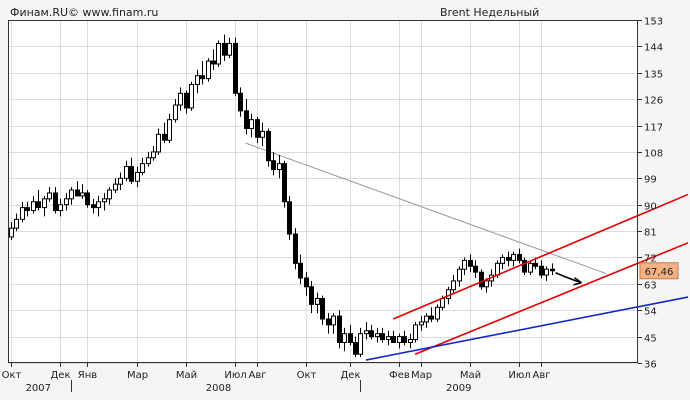 This screenshot has height=400, width=690. What do you see at coordinates (650, 365) in the screenshot?
I see `y-tick-label: 36` at bounding box center [650, 365].